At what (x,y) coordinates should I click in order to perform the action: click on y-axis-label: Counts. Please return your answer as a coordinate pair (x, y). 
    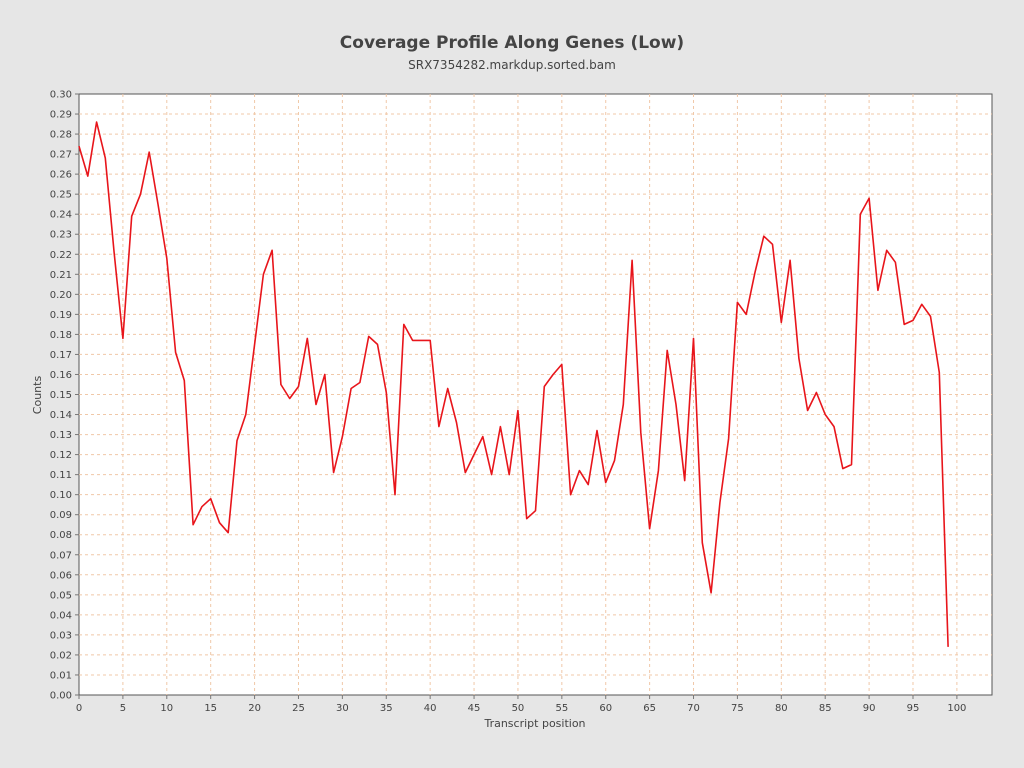
    Looking at the image, I should click on (37, 395).